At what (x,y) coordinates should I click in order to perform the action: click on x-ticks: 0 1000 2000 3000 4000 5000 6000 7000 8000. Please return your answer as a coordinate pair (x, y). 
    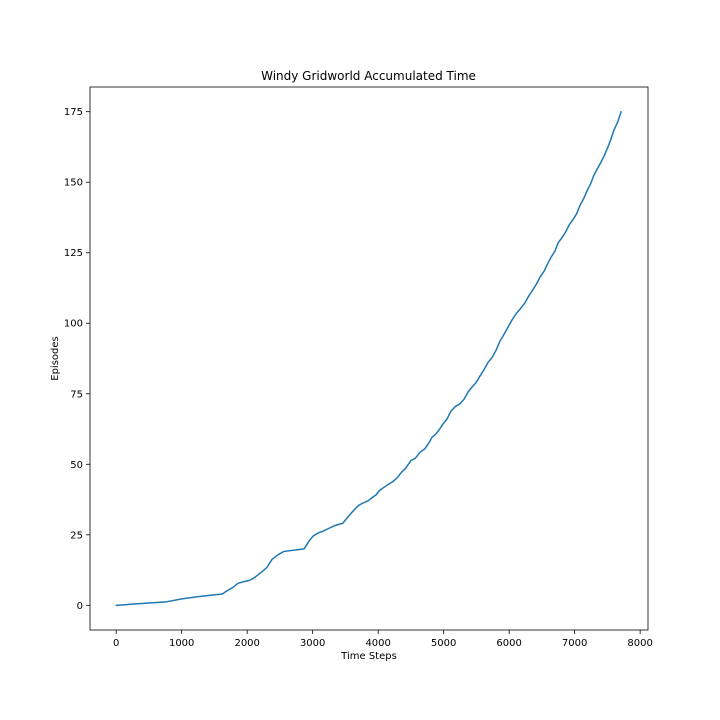
    Looking at the image, I should click on (383, 639).